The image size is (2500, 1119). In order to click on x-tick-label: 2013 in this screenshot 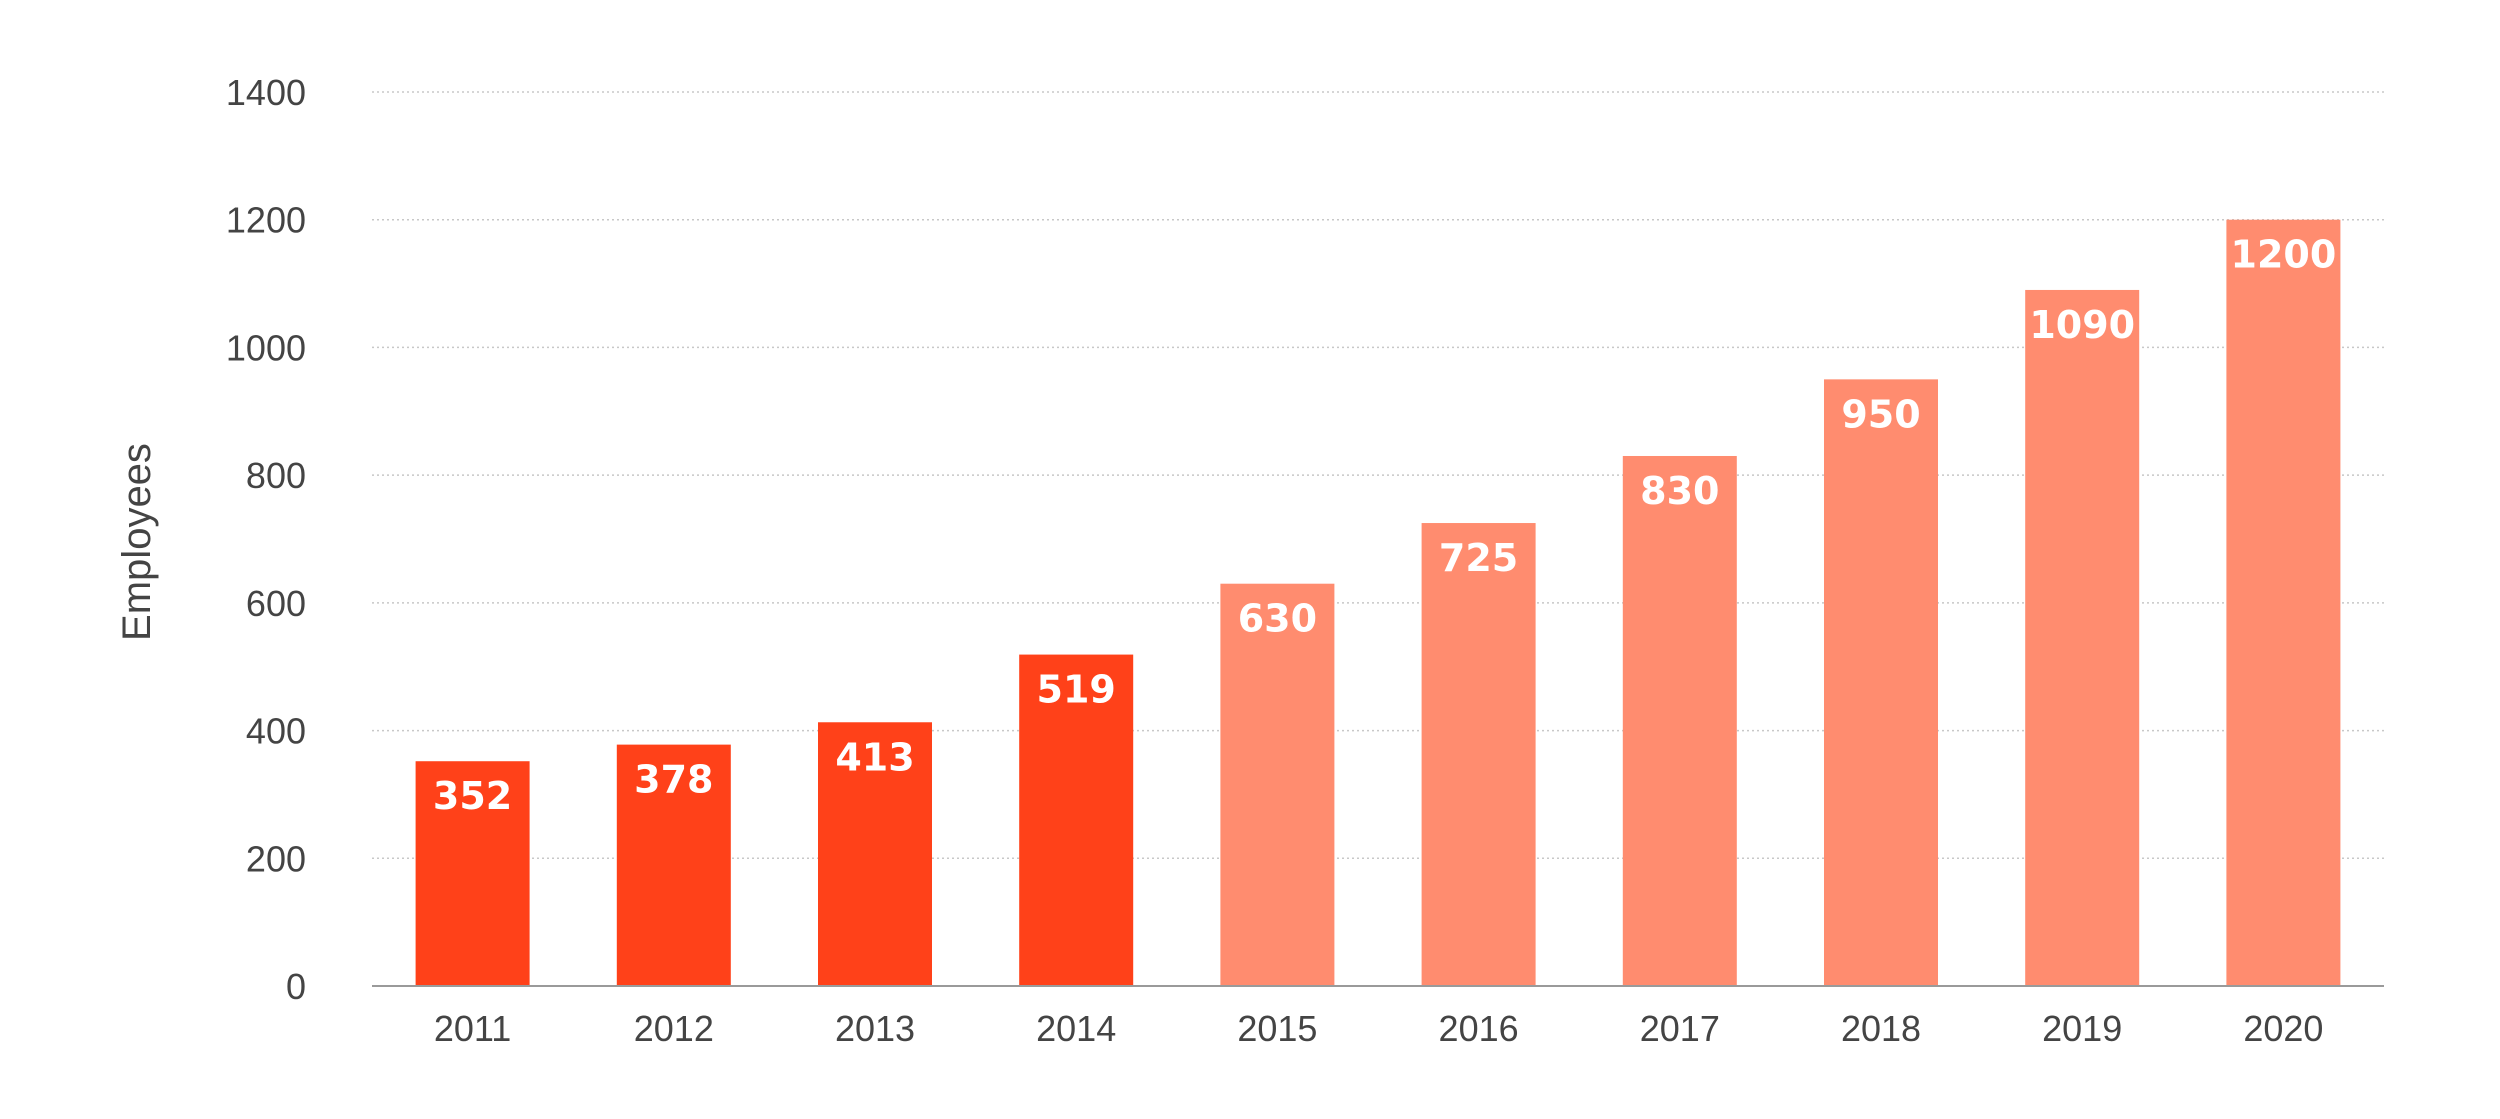, I will do `click(875, 1028)`.